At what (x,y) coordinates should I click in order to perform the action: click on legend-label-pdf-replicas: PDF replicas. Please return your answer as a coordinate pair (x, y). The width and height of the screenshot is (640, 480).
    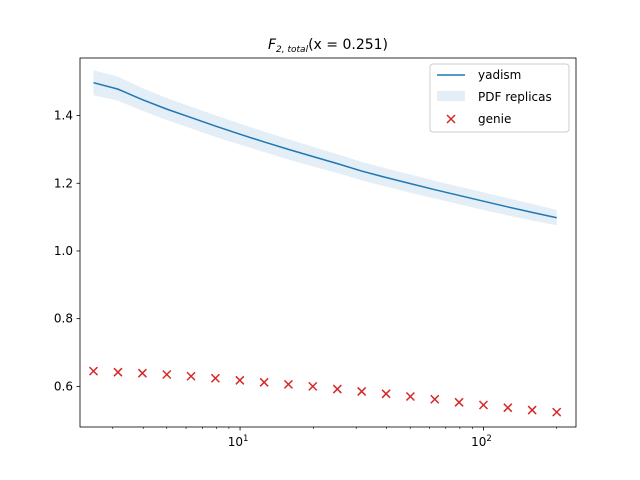
    Looking at the image, I should click on (515, 97).